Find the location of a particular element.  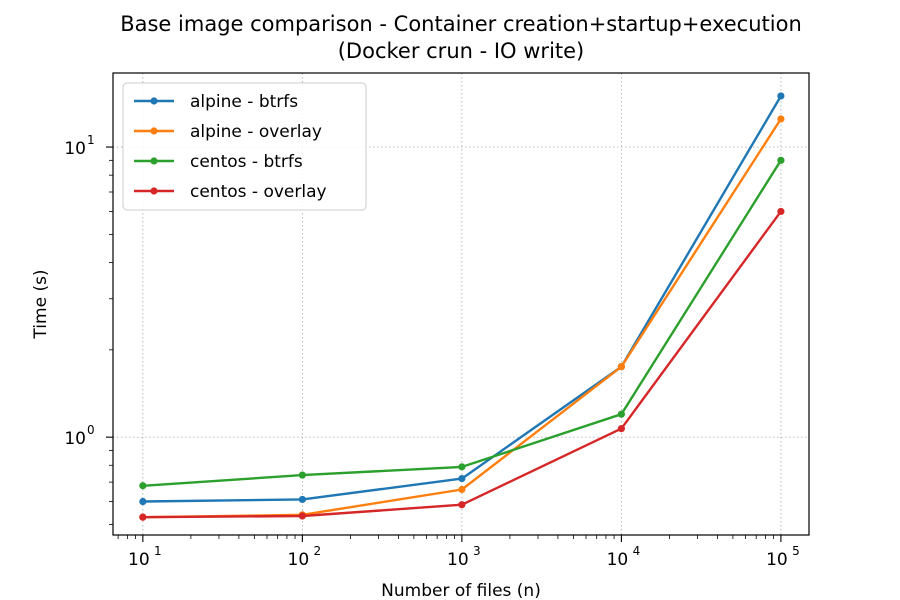

legend-entry: centos - overlay is located at coordinates (258, 192).